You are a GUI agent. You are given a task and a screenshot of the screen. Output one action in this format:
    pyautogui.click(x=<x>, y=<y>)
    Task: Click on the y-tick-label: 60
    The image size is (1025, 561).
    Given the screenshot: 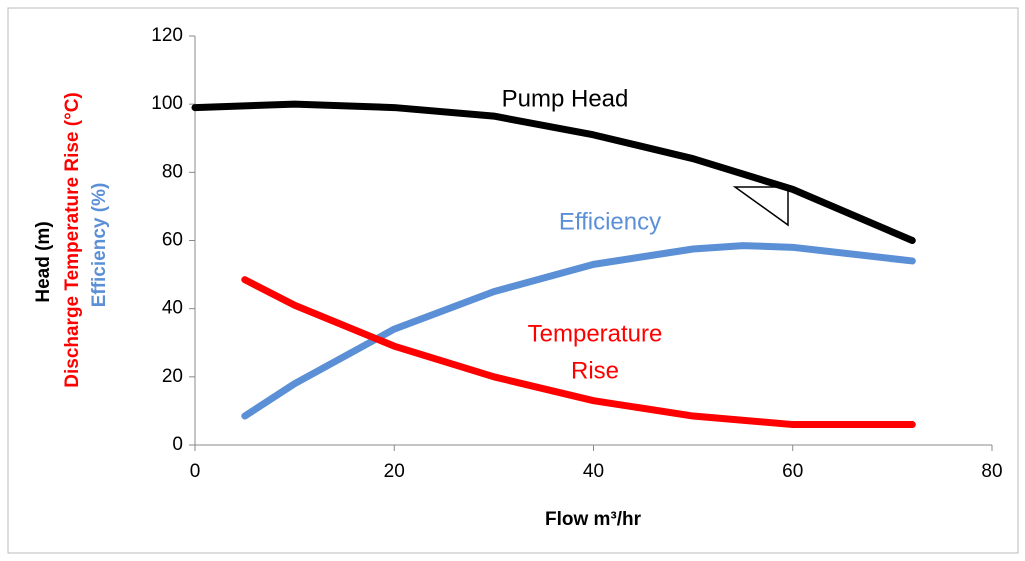 What is the action you would take?
    pyautogui.click(x=172, y=240)
    